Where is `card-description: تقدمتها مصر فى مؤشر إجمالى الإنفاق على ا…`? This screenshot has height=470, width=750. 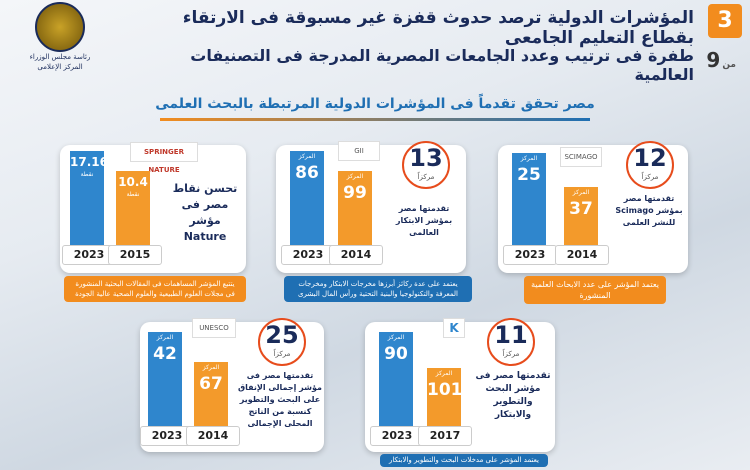
card-description: تقدمتها مصر فى مؤشر إجمالى الإنفاق على ا… is located at coordinates (280, 399).